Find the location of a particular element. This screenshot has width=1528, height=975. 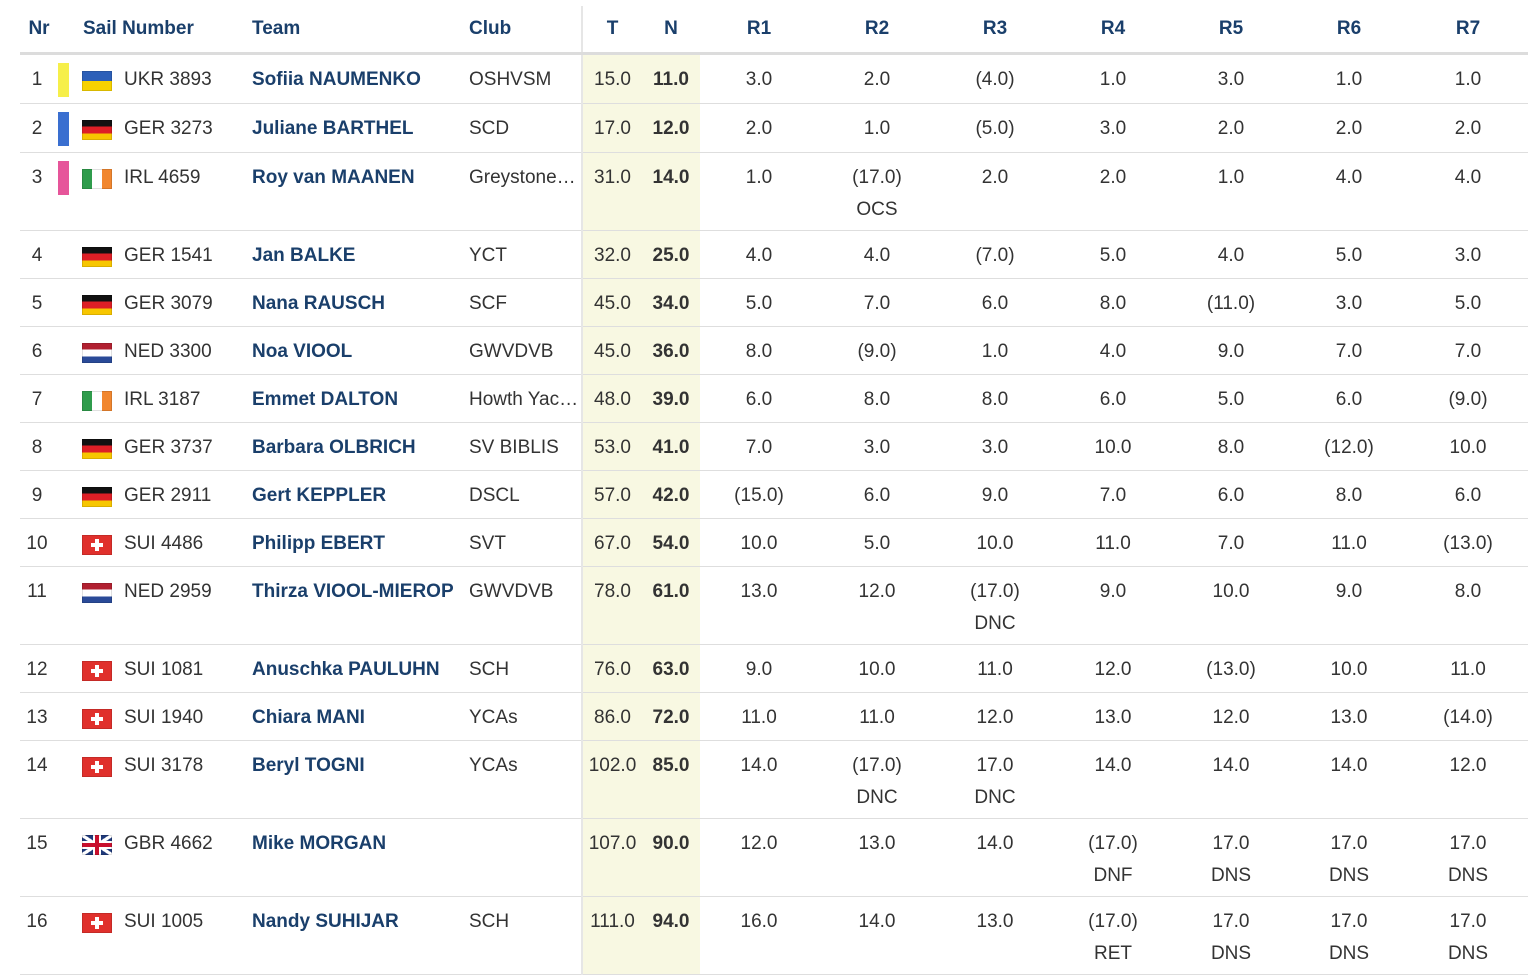

header-r2: R2 is located at coordinates (877, 30).